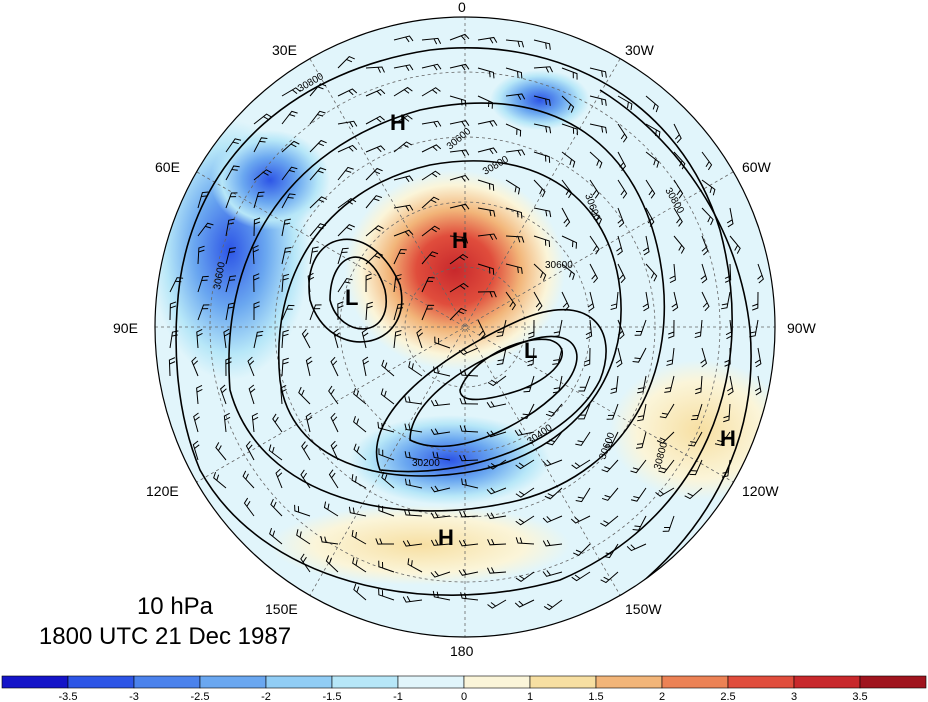 This screenshot has height=702, width=928. Describe the element at coordinates (398, 696) in the screenshot. I see `colorbar-tick-label: -1` at that location.